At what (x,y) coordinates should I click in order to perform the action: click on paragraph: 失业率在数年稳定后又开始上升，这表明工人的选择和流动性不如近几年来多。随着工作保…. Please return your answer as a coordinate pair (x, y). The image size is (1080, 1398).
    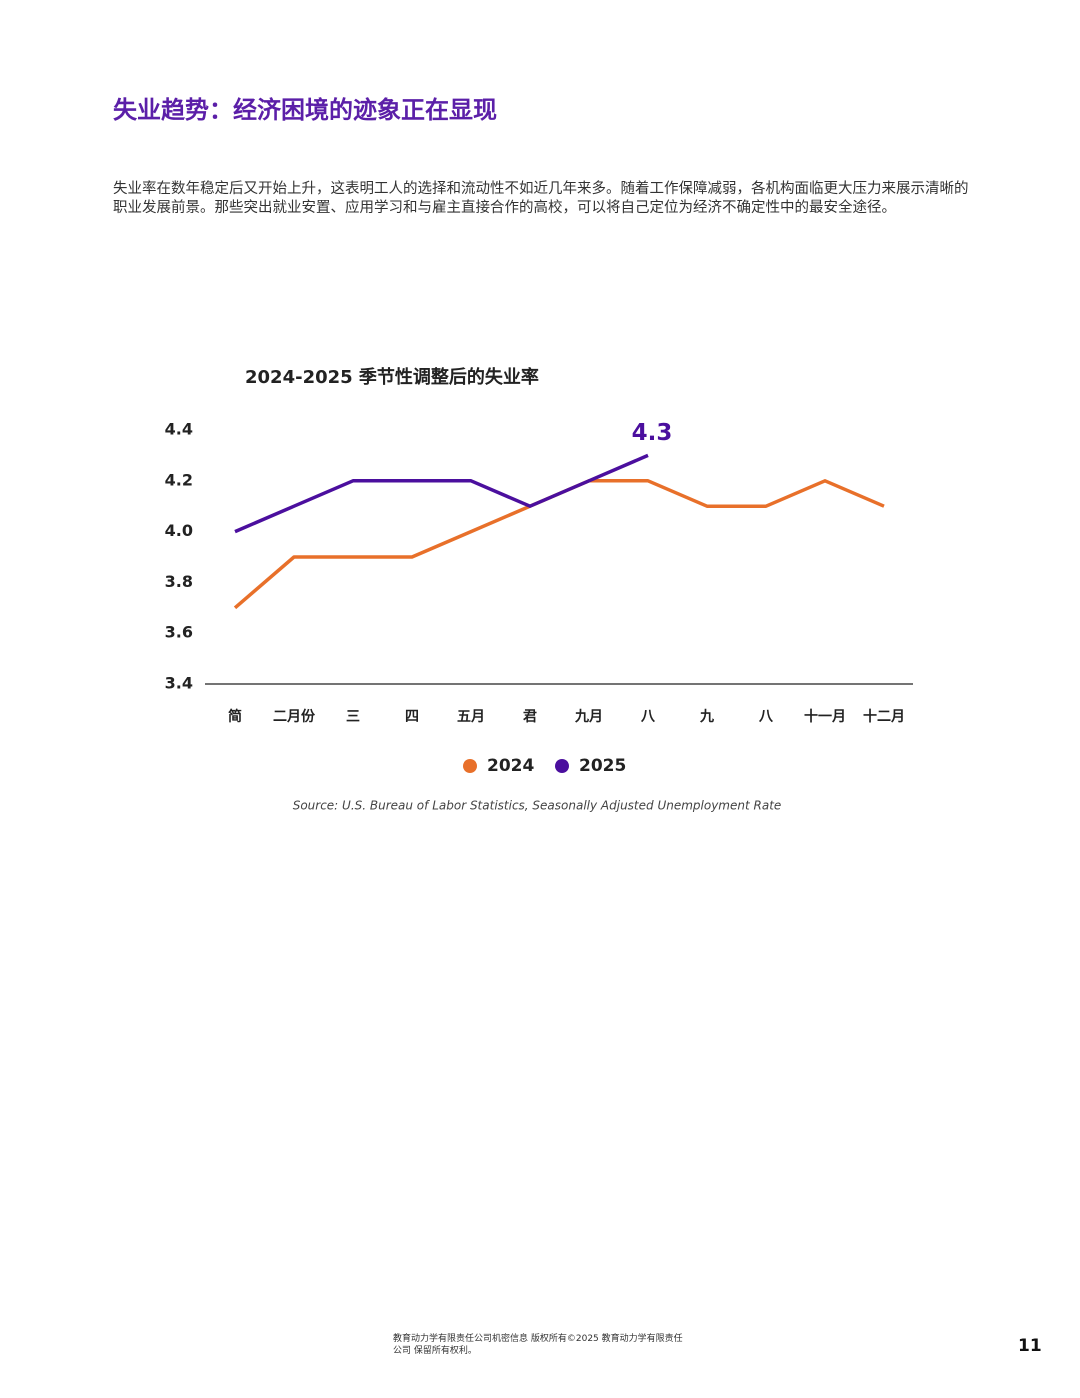
    Looking at the image, I should click on (541, 198).